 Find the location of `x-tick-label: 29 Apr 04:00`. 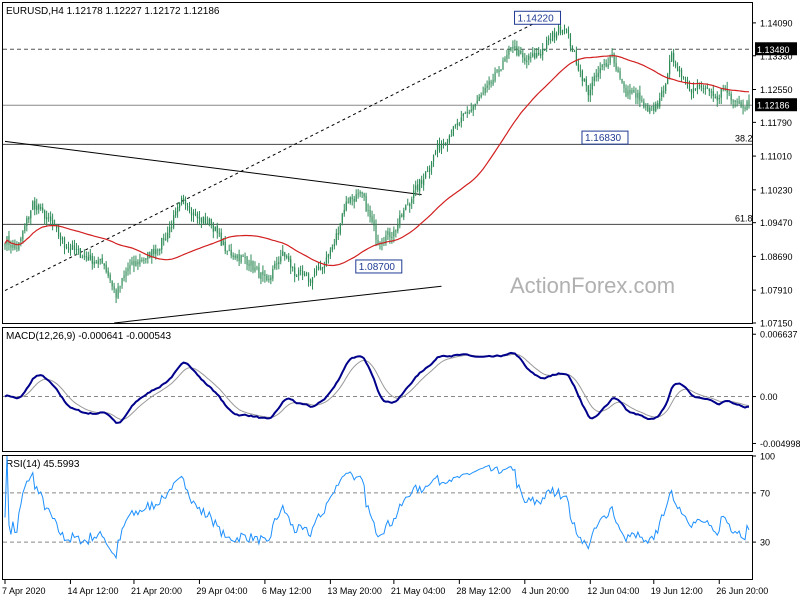

x-tick-label: 29 Apr 04:00 is located at coordinates (221, 591).